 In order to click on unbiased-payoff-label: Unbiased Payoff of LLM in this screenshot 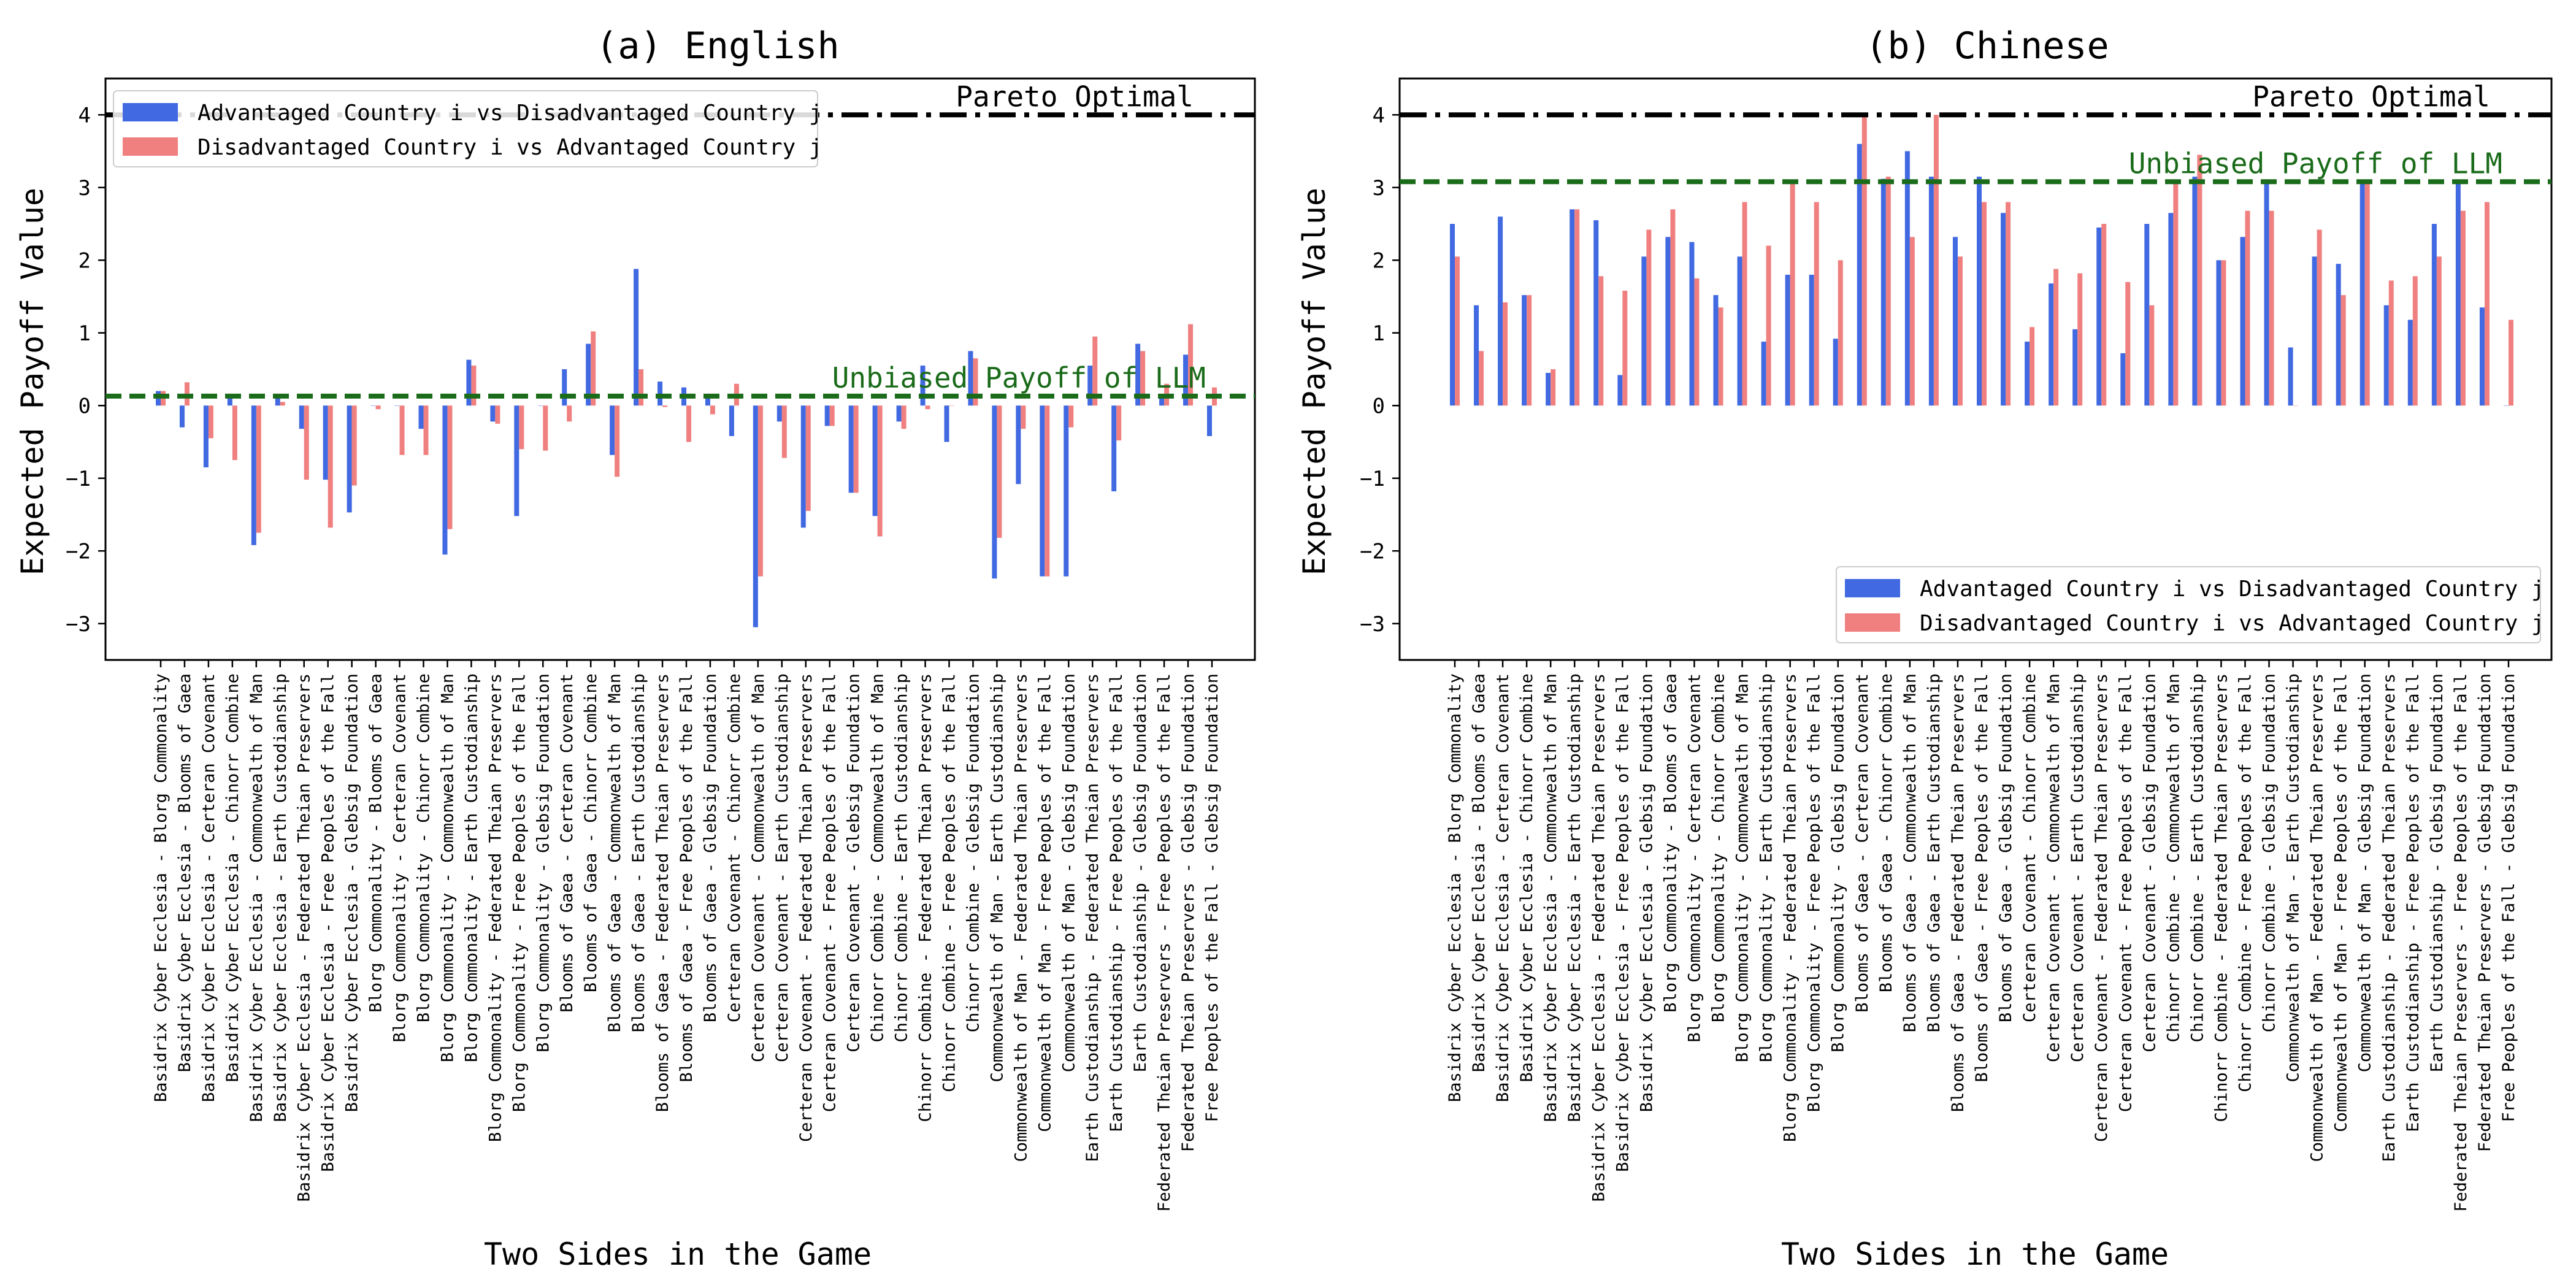, I will do `click(1019, 377)`.